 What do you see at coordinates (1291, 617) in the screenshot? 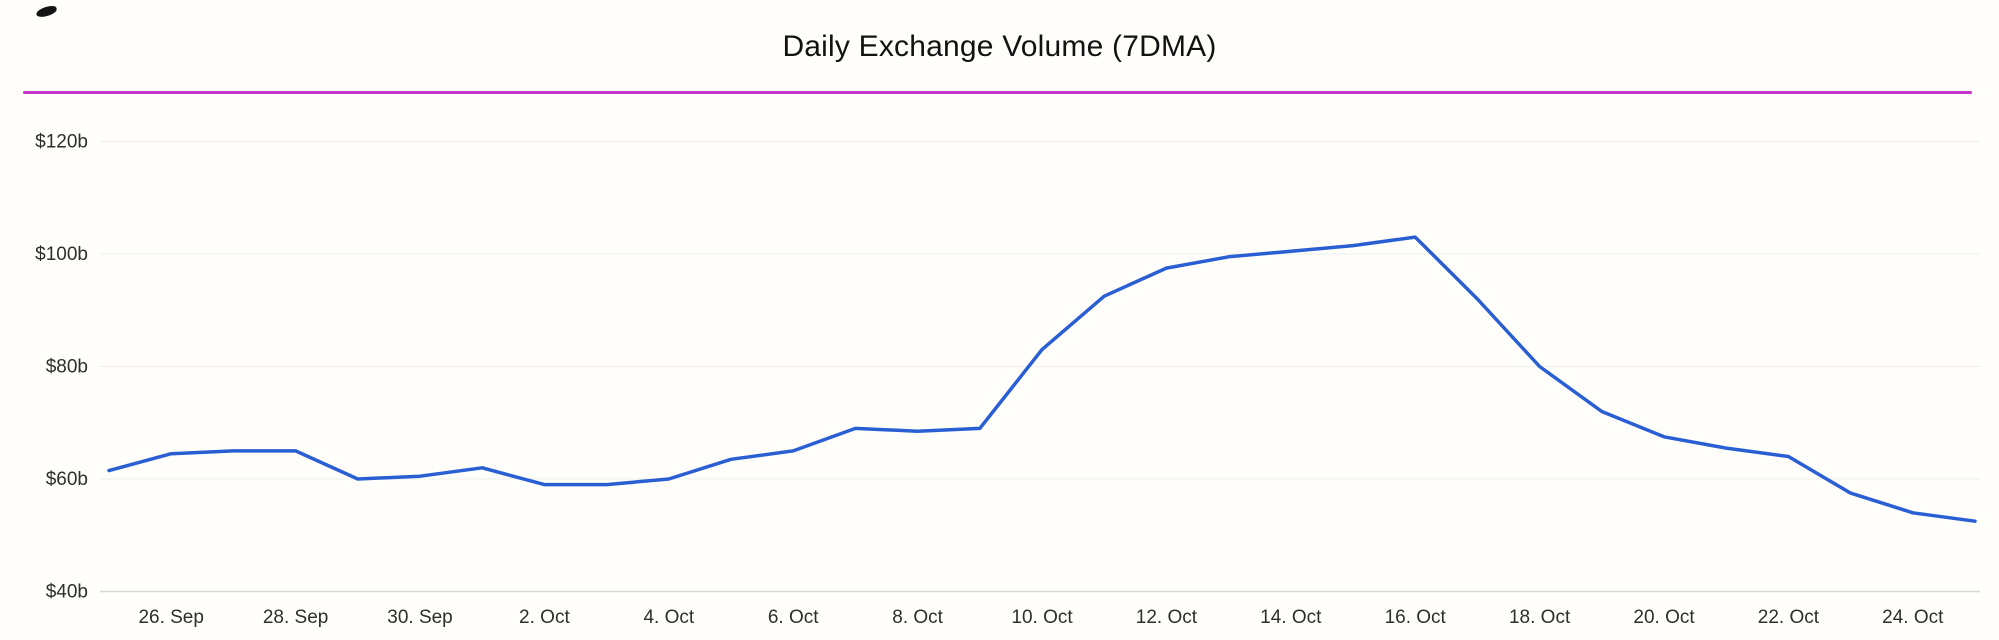
I see `x-axis-label: 14. Oct` at bounding box center [1291, 617].